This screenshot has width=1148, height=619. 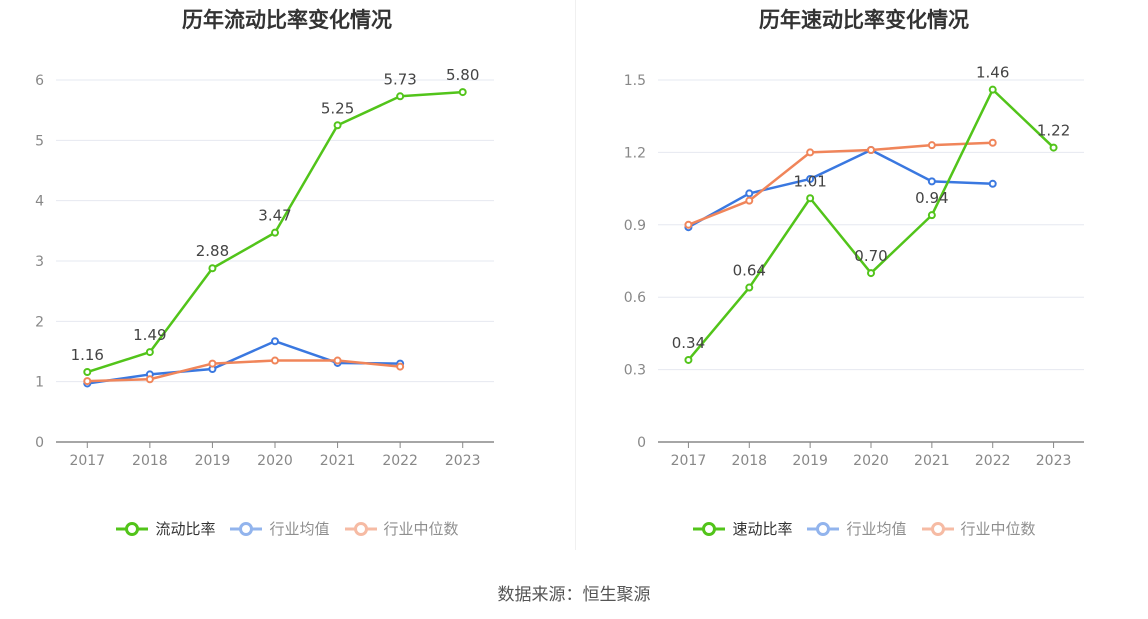 I want to click on y-tick-label: 0.9, so click(x=635, y=226).